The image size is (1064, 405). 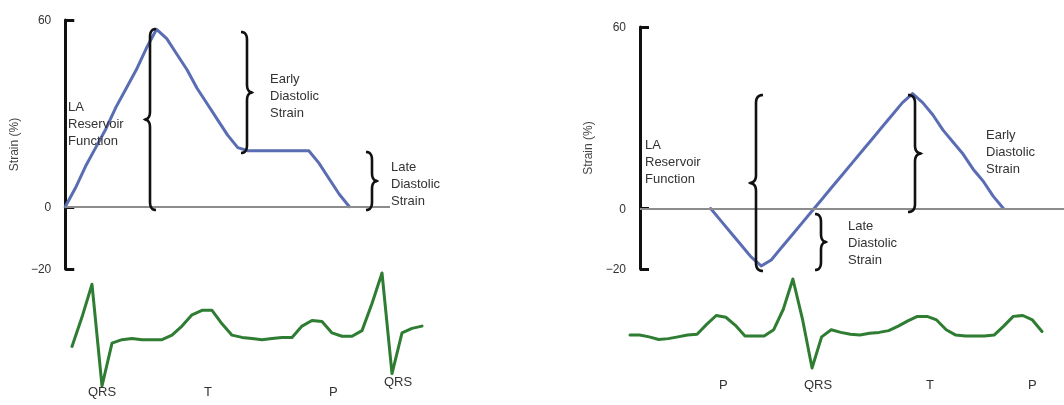 I want to click on annotation: Late Diastolic Strain, so click(x=874, y=242).